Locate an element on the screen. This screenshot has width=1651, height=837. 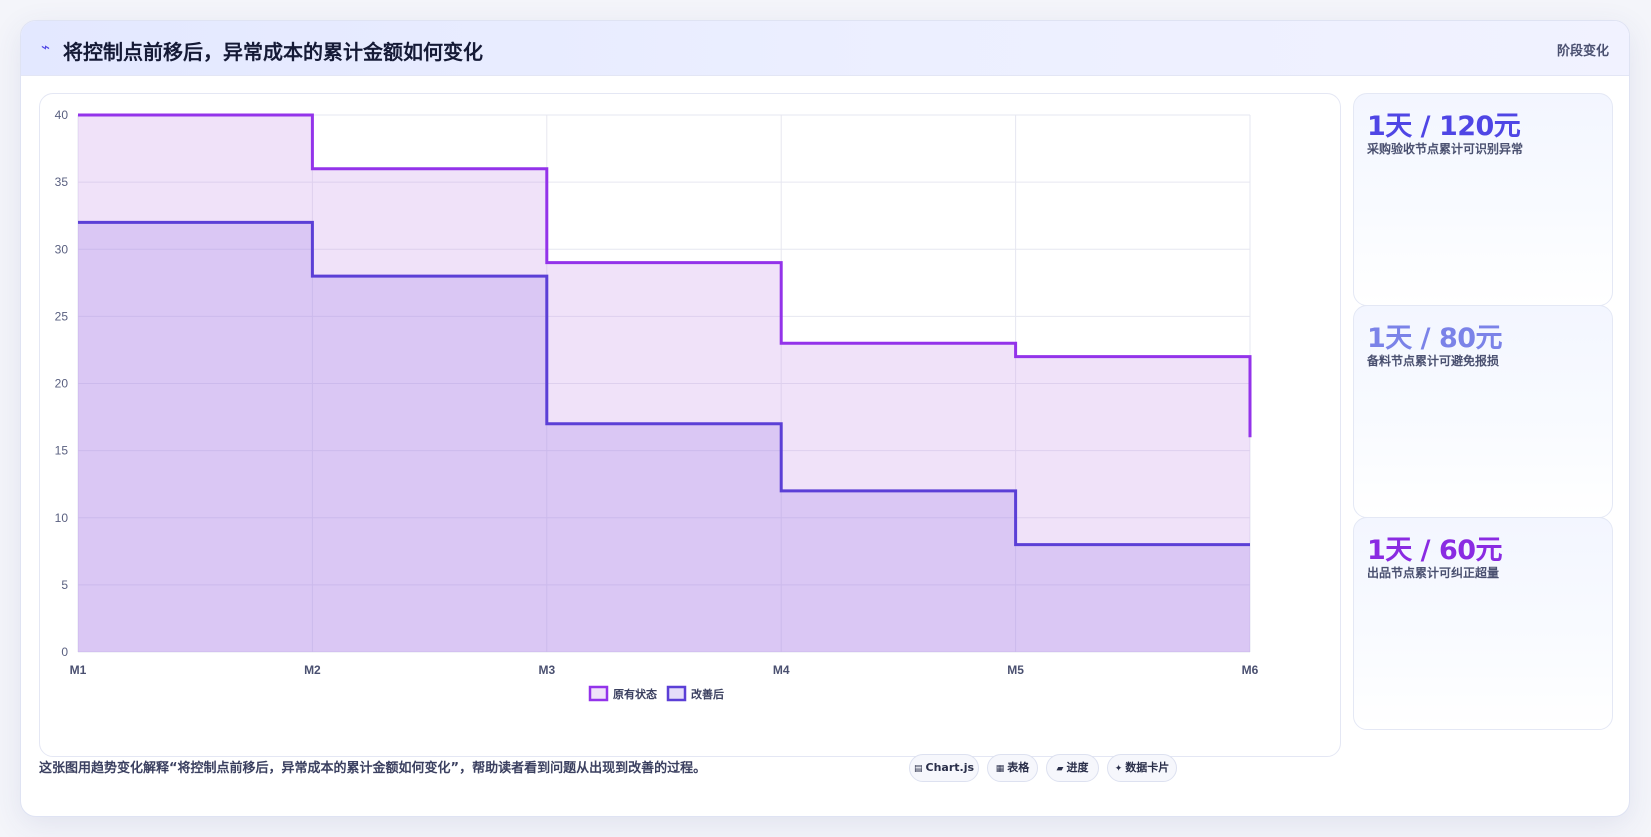
legend-swatch-improved is located at coordinates (676, 693).